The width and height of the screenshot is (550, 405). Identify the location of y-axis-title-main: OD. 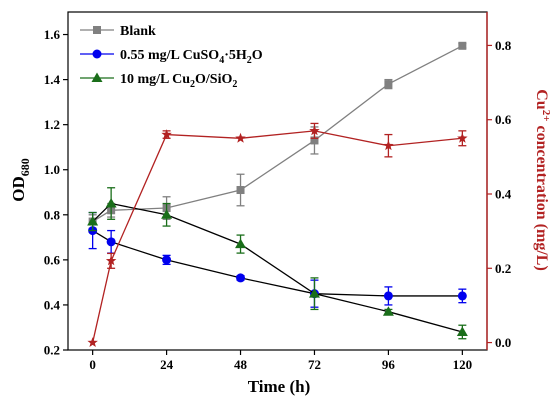
(18, 189).